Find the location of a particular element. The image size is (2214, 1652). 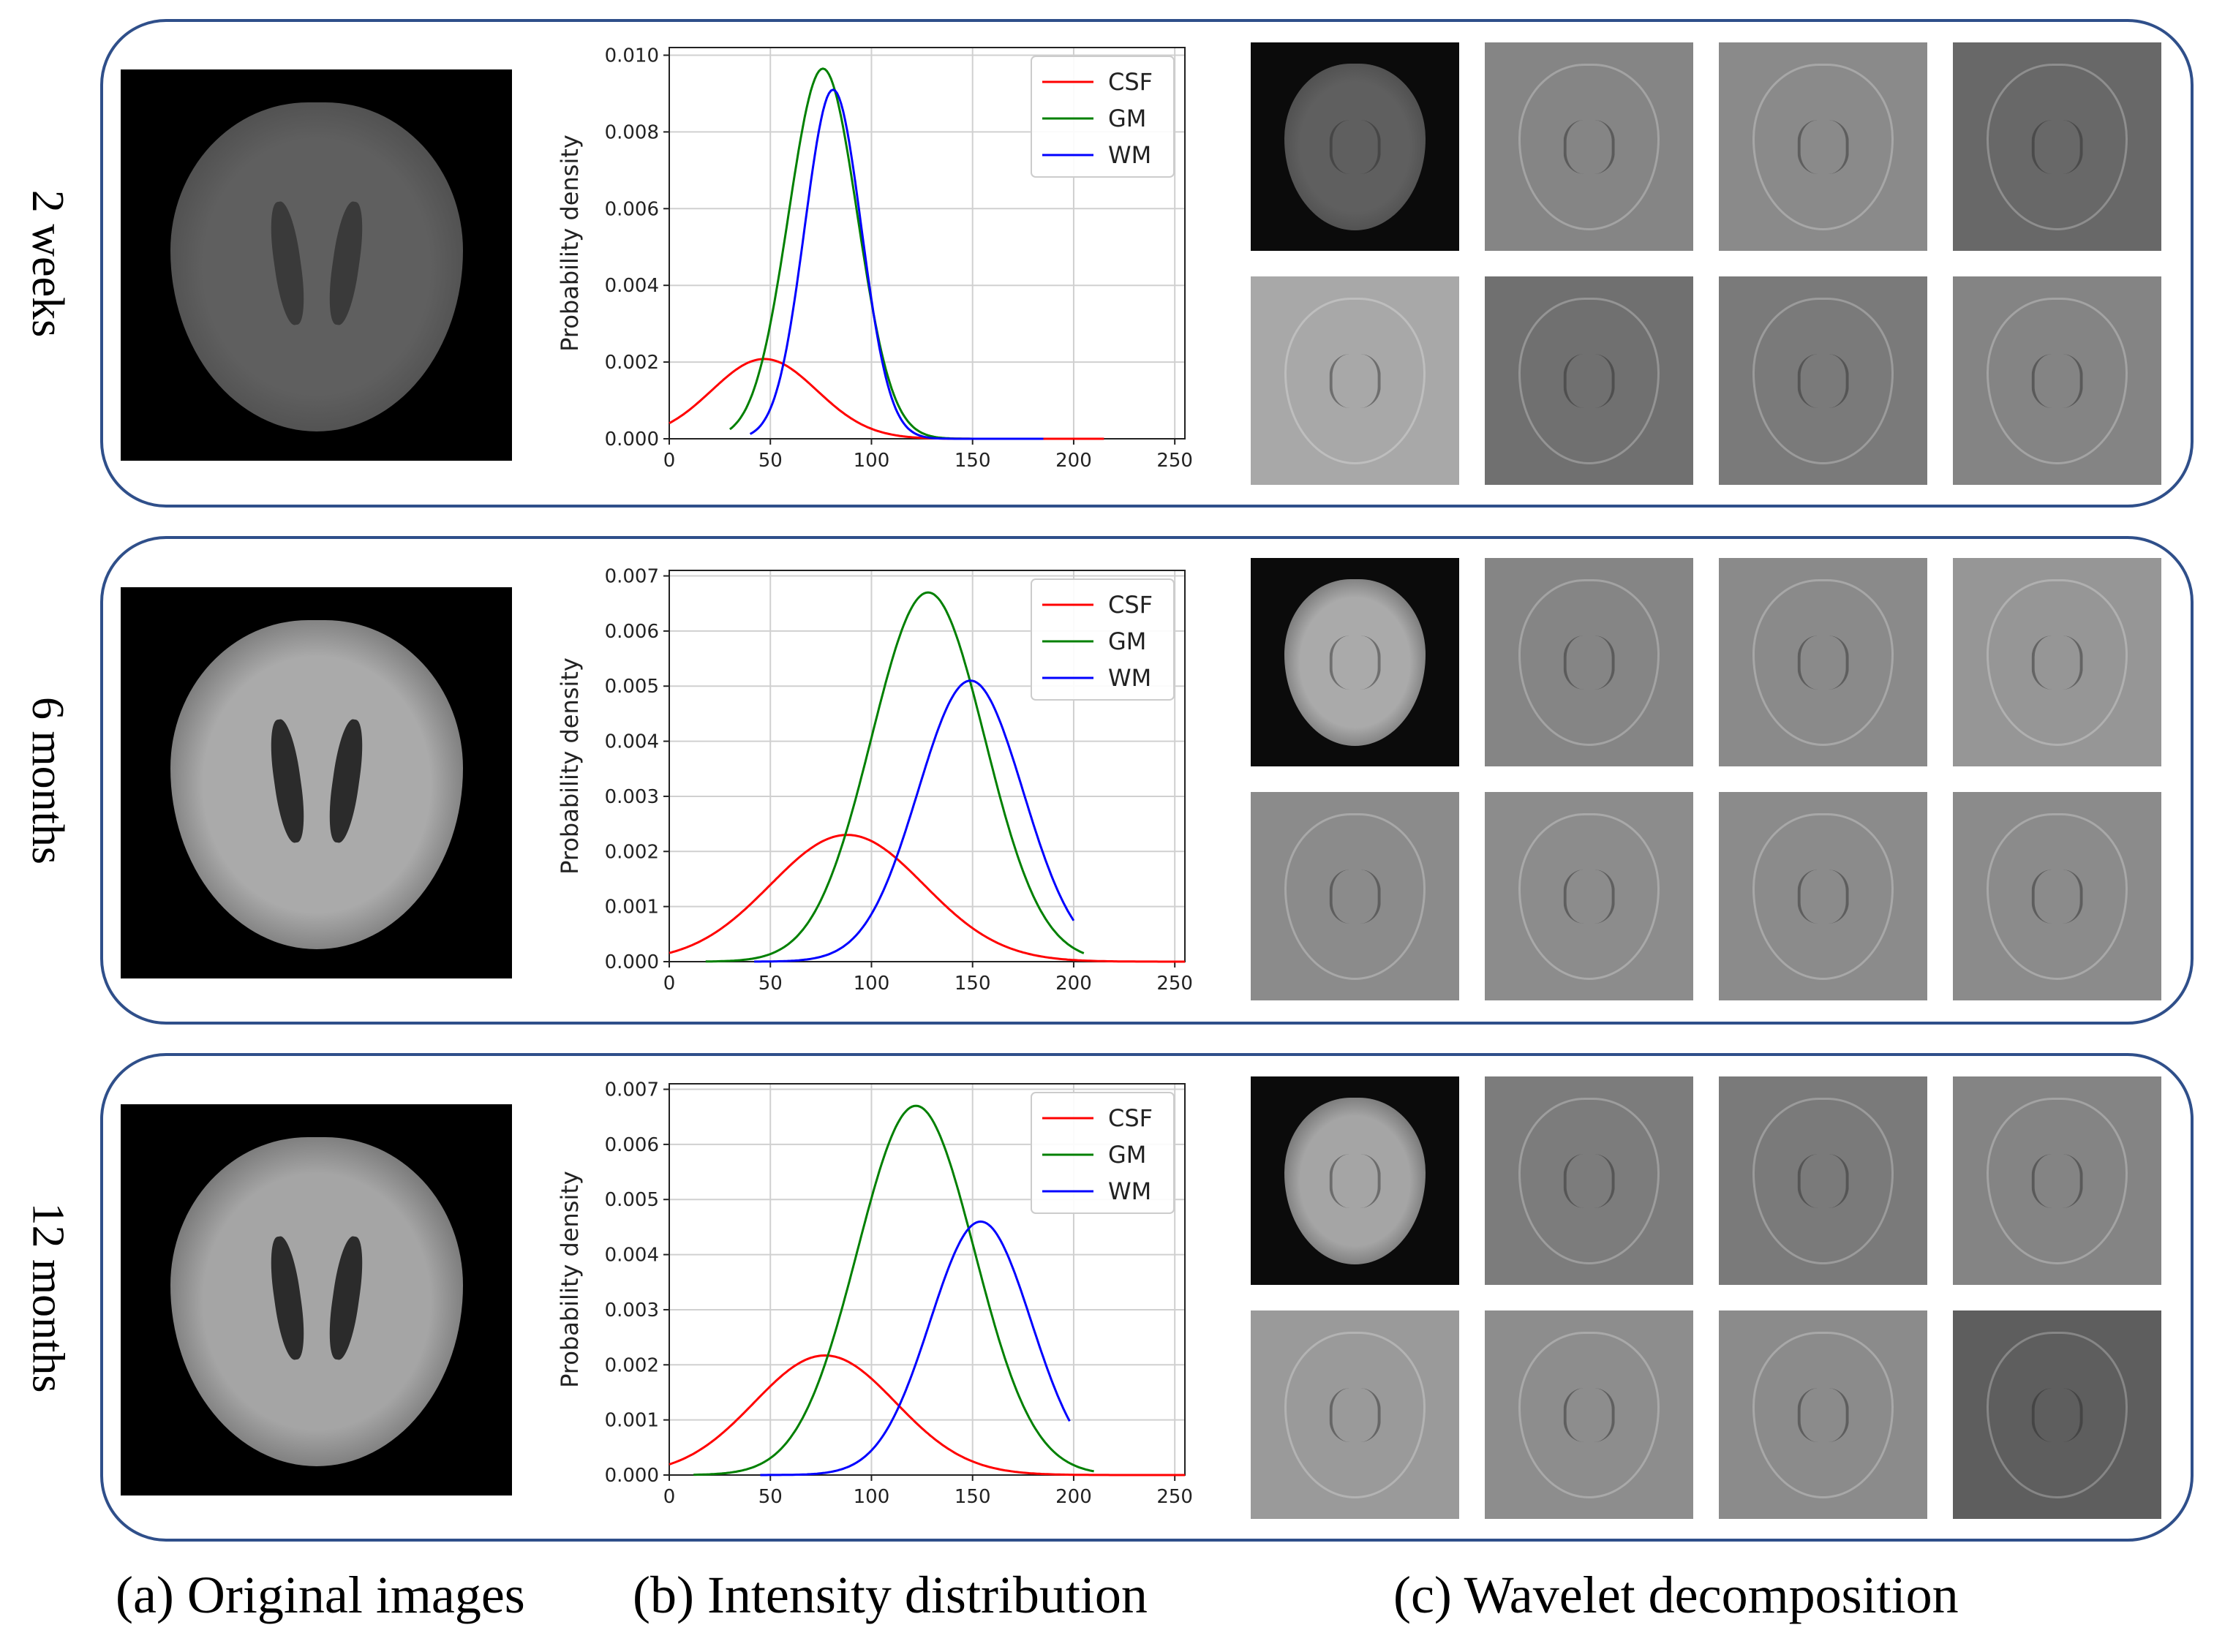

x-tick-label: 150 is located at coordinates (973, 1497).